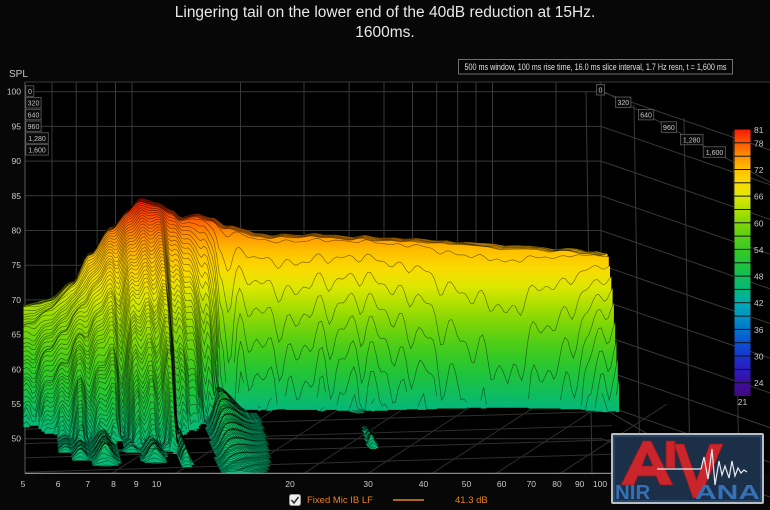 The image size is (770, 510). Describe the element at coordinates (17, 265) in the screenshot. I see `svg-text: 75` at that location.